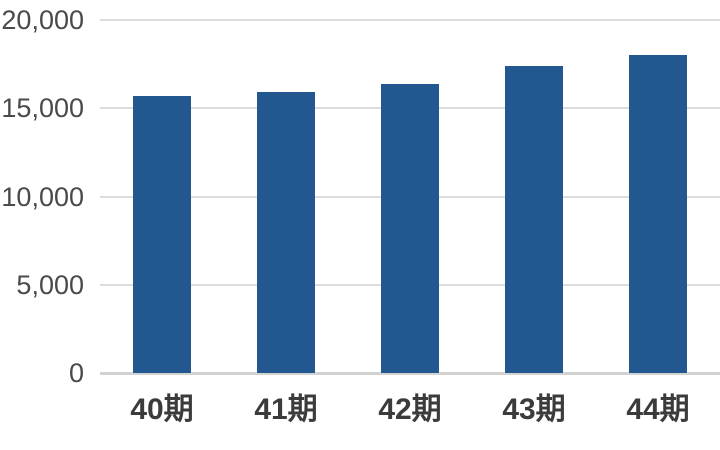 The image size is (720, 450). I want to click on y-tick-label: 15,000, so click(42, 108).